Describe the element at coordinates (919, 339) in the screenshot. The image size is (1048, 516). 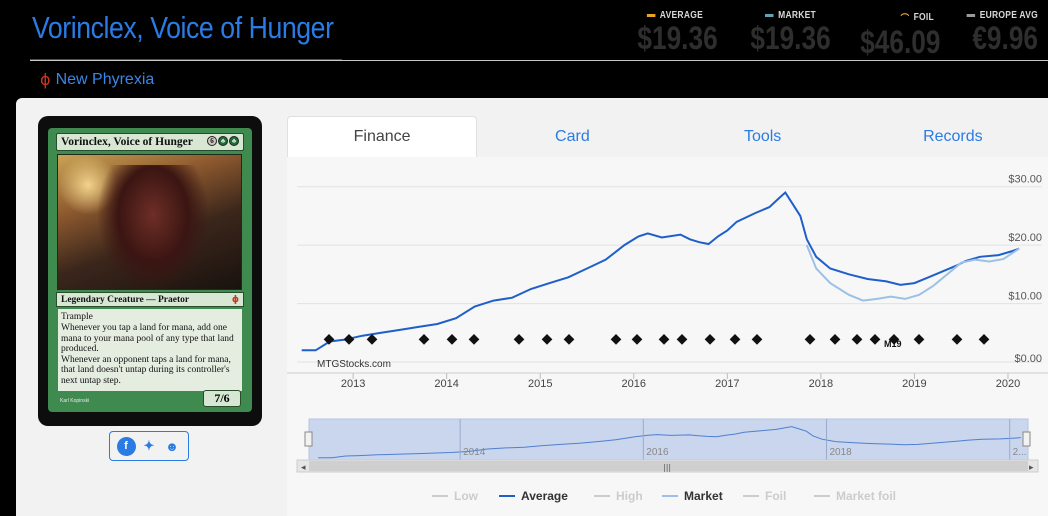
I see `set-icon-22: ◆` at that location.